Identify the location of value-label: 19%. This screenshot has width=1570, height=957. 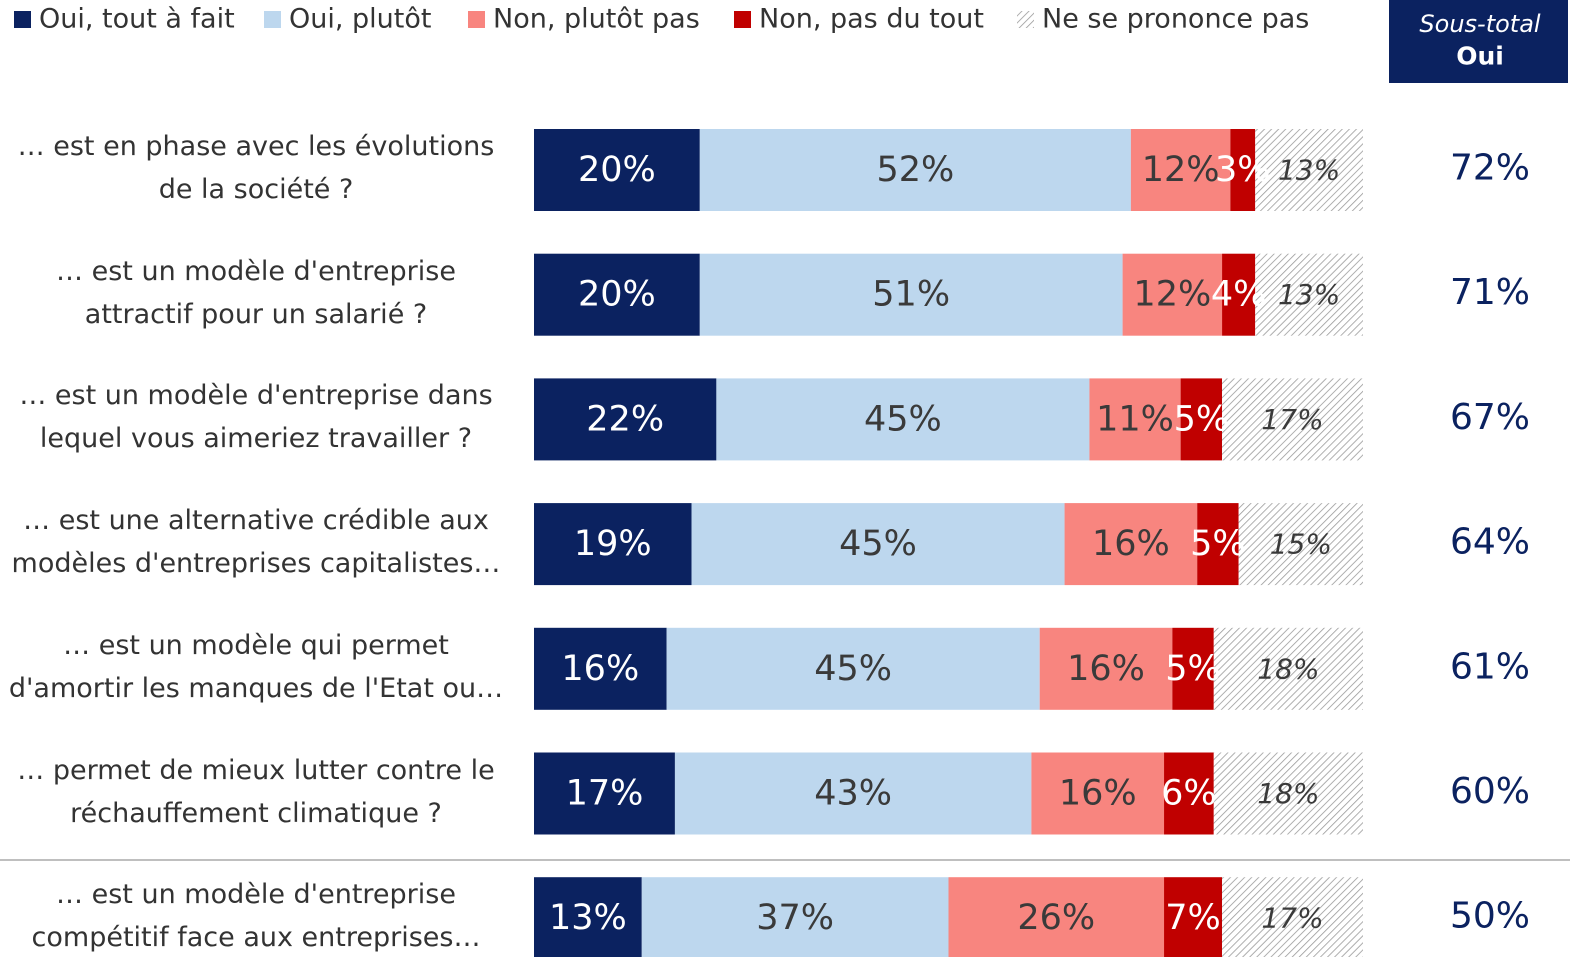
(613, 544).